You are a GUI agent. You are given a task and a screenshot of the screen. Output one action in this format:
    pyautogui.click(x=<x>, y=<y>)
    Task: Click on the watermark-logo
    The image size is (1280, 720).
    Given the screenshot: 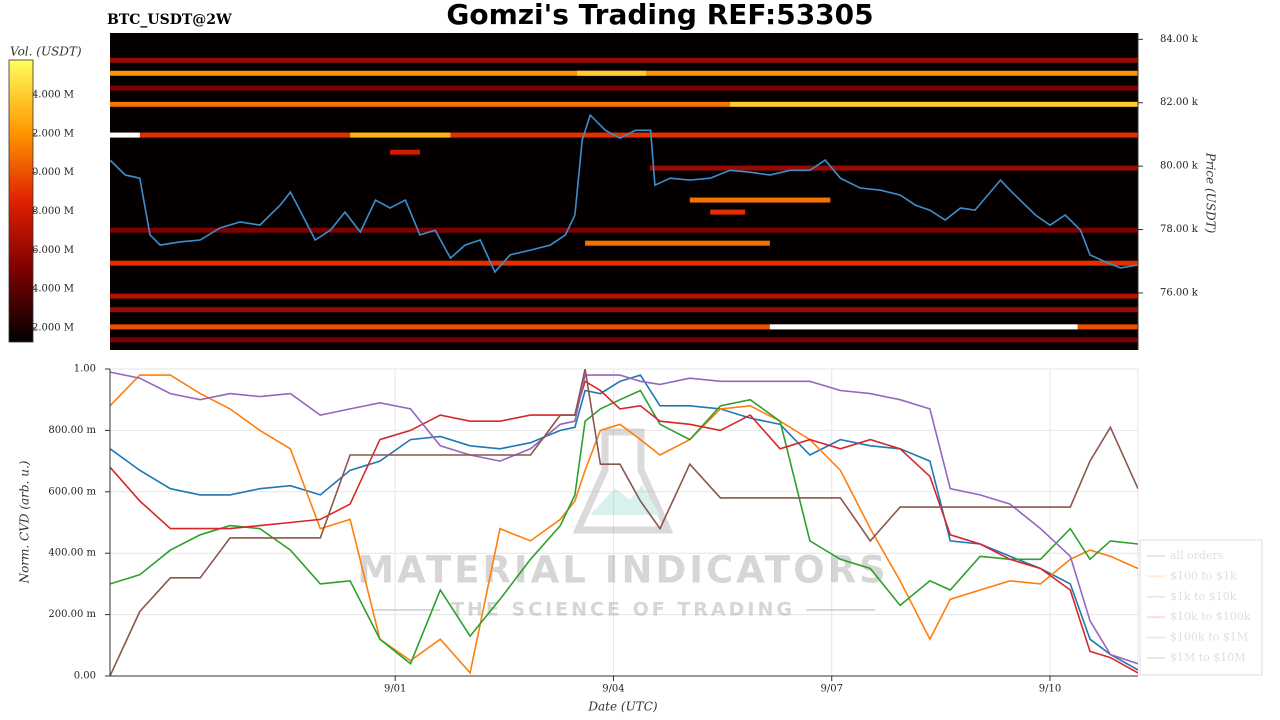 What is the action you would take?
    pyautogui.click(x=623, y=519)
    